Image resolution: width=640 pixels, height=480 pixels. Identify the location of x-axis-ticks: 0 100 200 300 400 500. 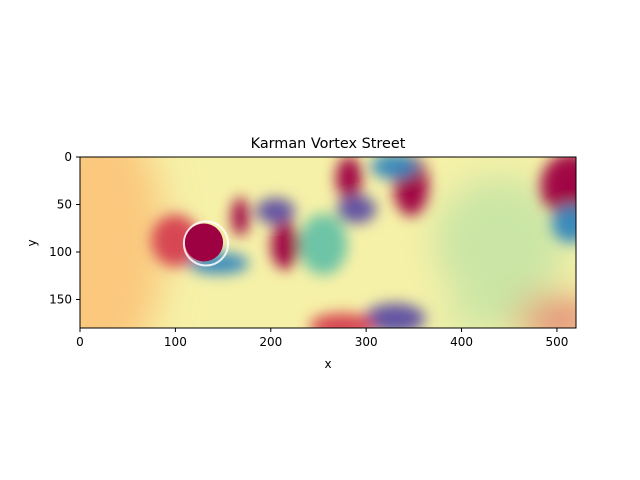
(322, 338).